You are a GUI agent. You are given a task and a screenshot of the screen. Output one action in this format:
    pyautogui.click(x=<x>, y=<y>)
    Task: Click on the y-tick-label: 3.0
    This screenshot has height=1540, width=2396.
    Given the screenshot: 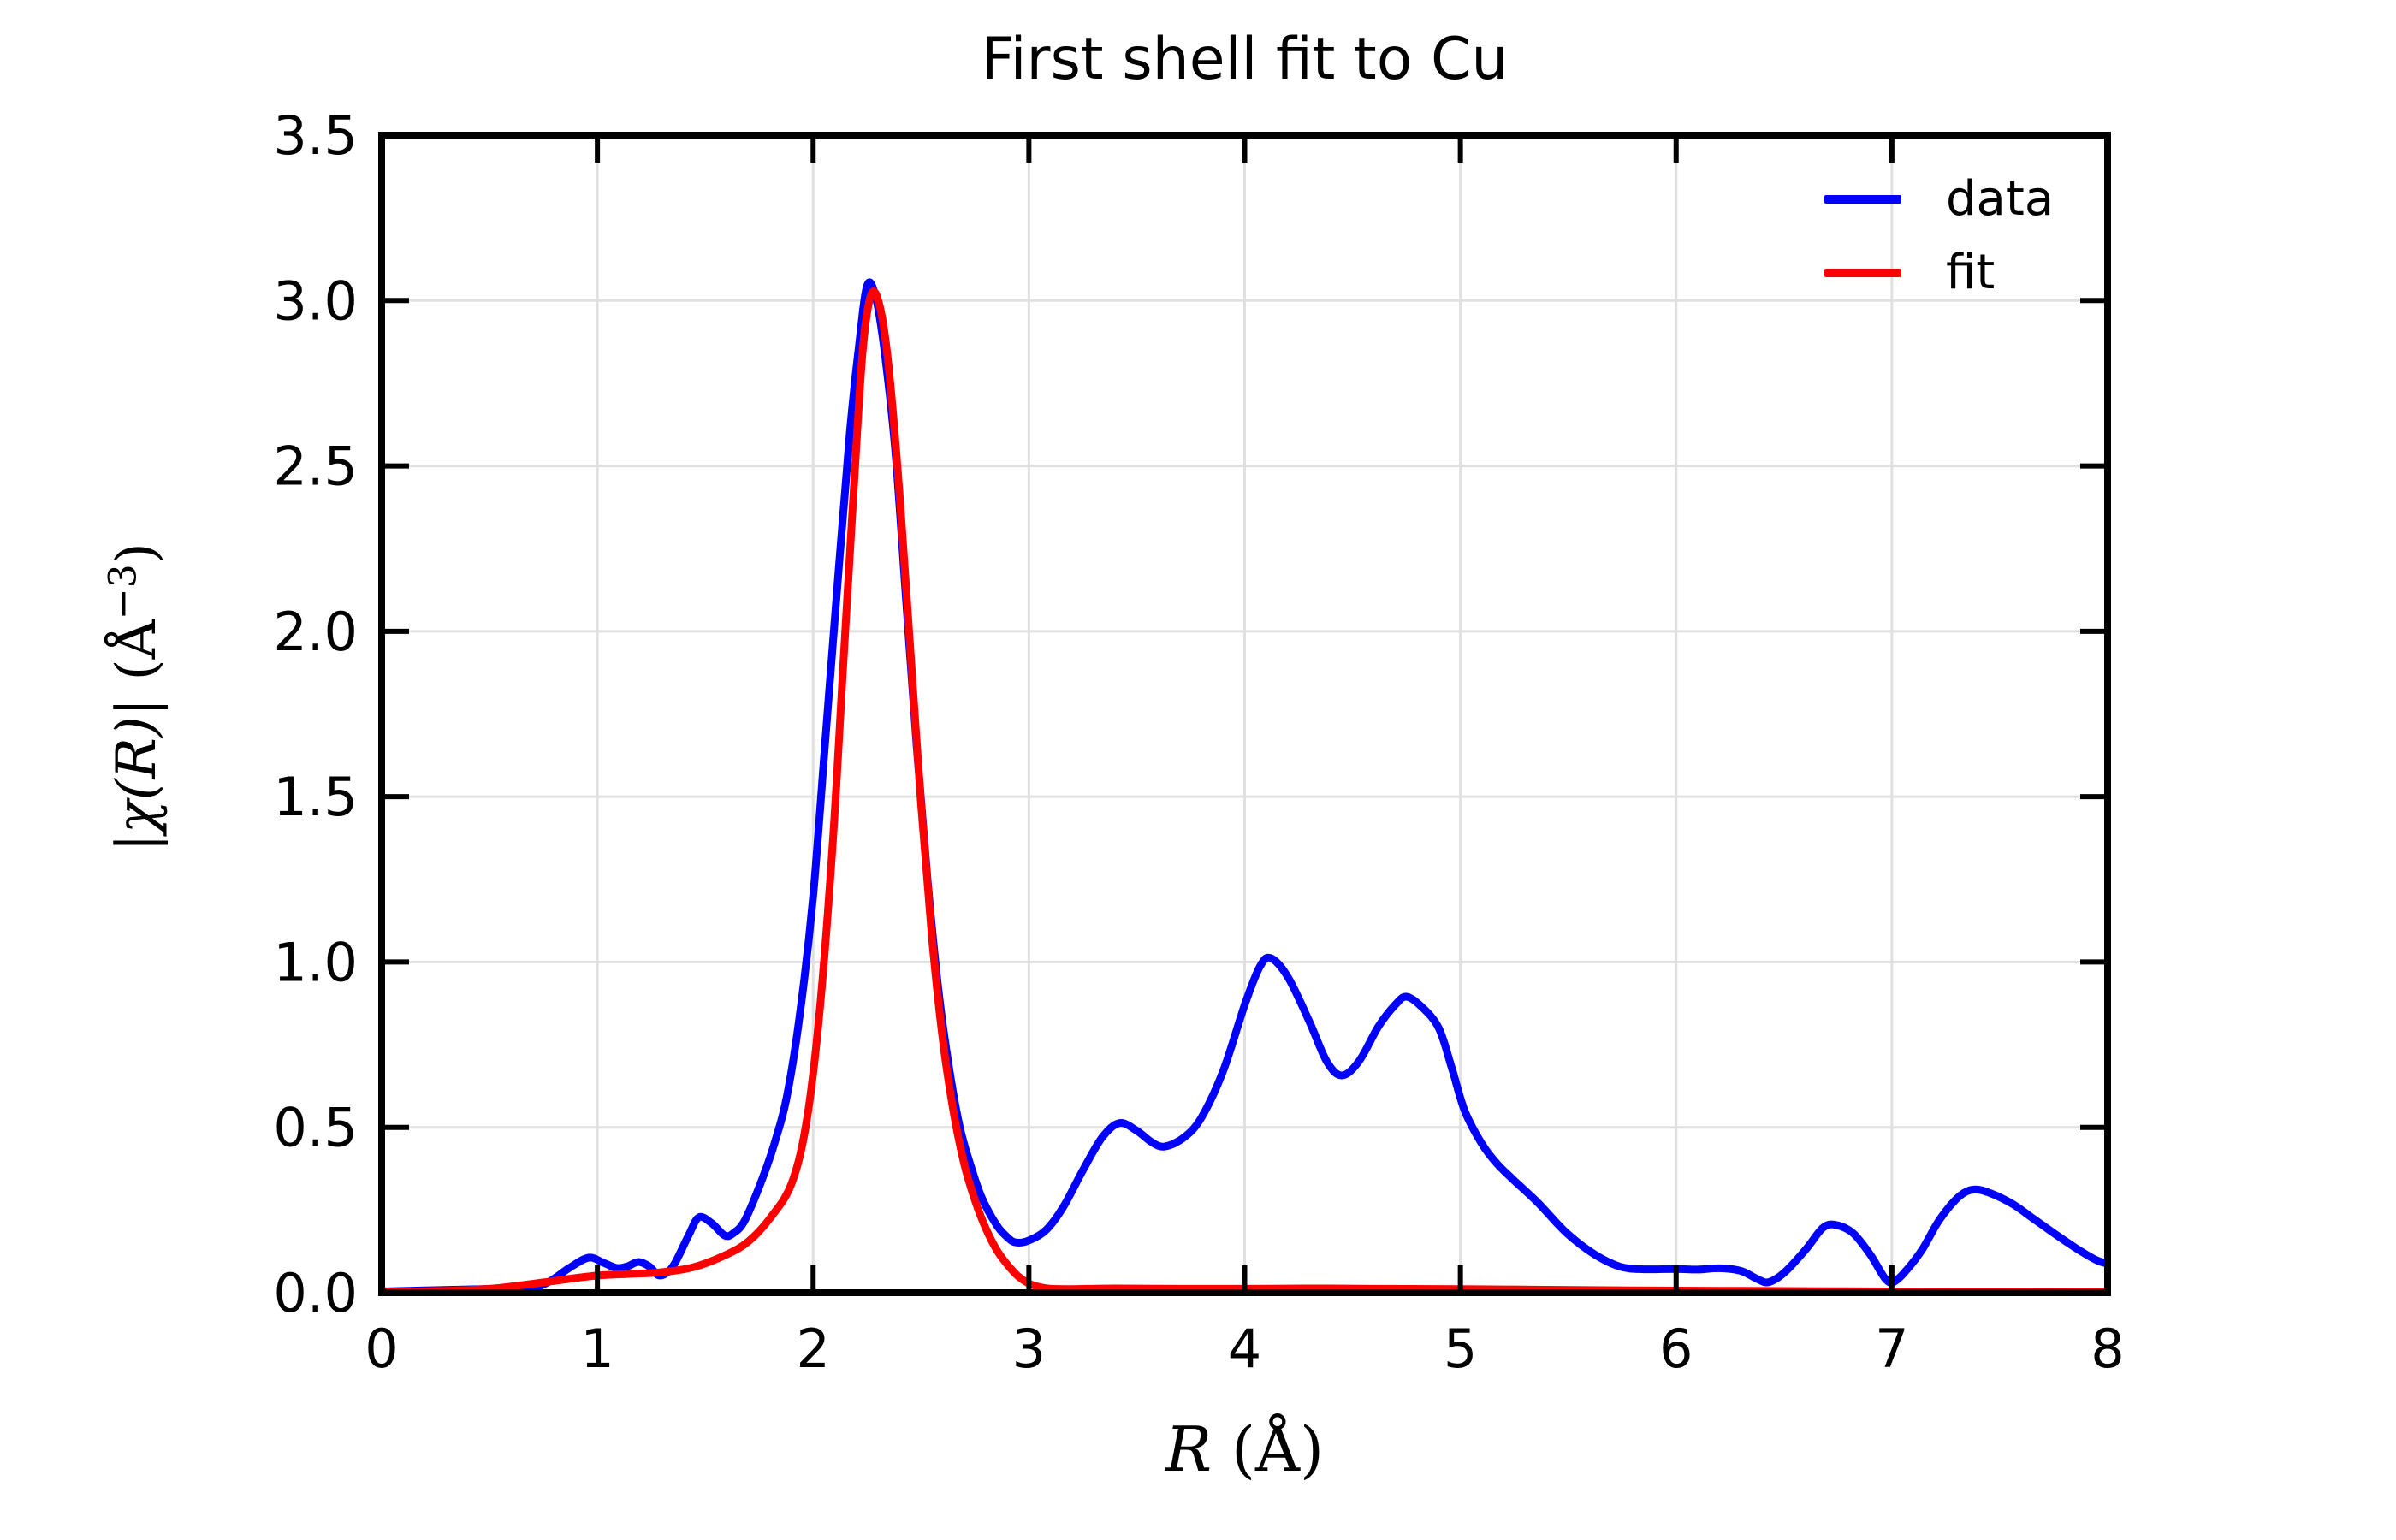 What is the action you would take?
    pyautogui.click(x=315, y=301)
    